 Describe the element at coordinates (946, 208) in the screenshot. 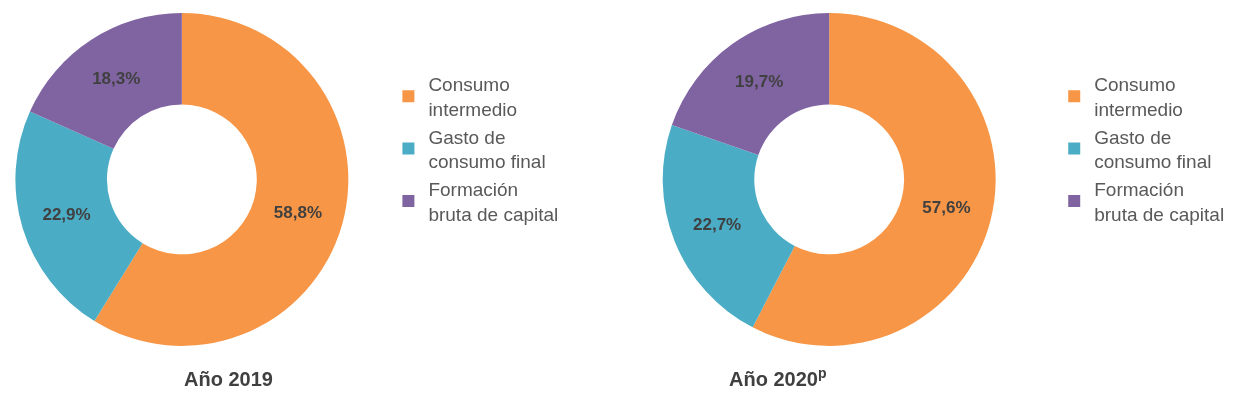

I see `data-label: 57,6%` at that location.